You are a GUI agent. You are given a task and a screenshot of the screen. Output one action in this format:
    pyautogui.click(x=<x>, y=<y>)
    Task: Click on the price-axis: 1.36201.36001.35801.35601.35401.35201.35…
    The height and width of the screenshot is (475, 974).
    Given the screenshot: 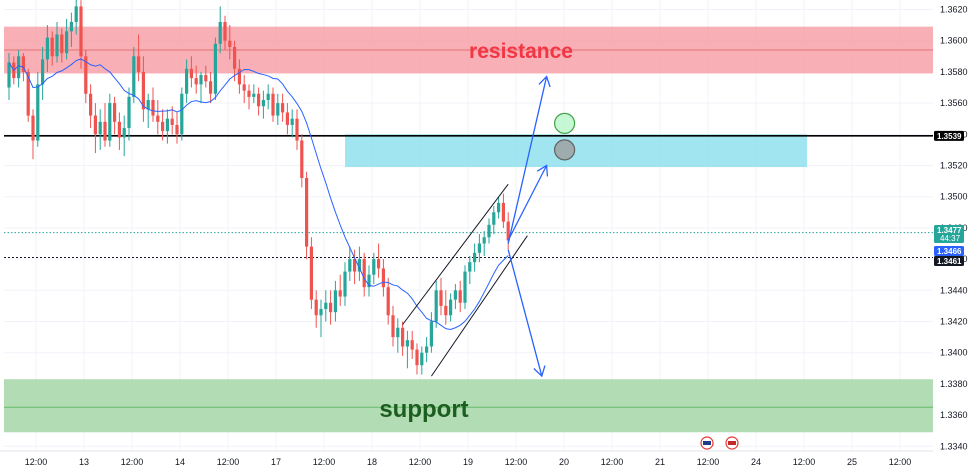 What is the action you would take?
    pyautogui.click(x=953, y=237)
    